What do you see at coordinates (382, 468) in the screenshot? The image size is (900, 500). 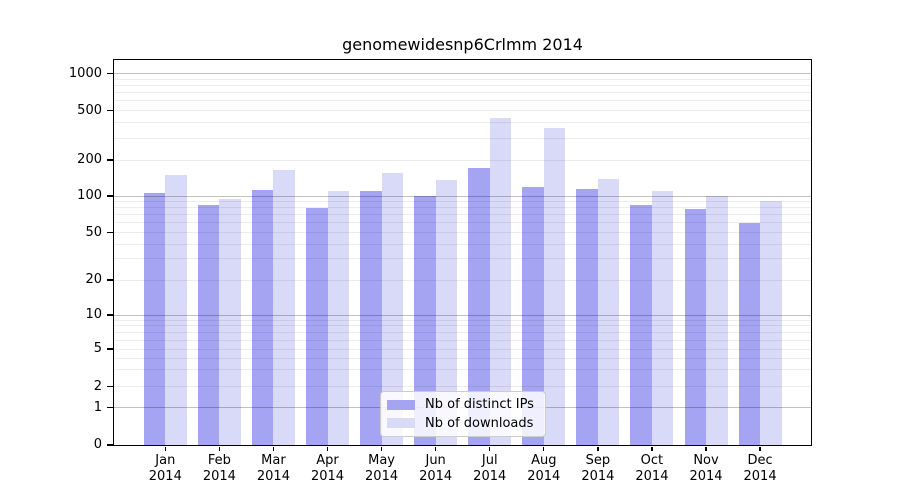 I see `x-tick-label: May 2014` at bounding box center [382, 468].